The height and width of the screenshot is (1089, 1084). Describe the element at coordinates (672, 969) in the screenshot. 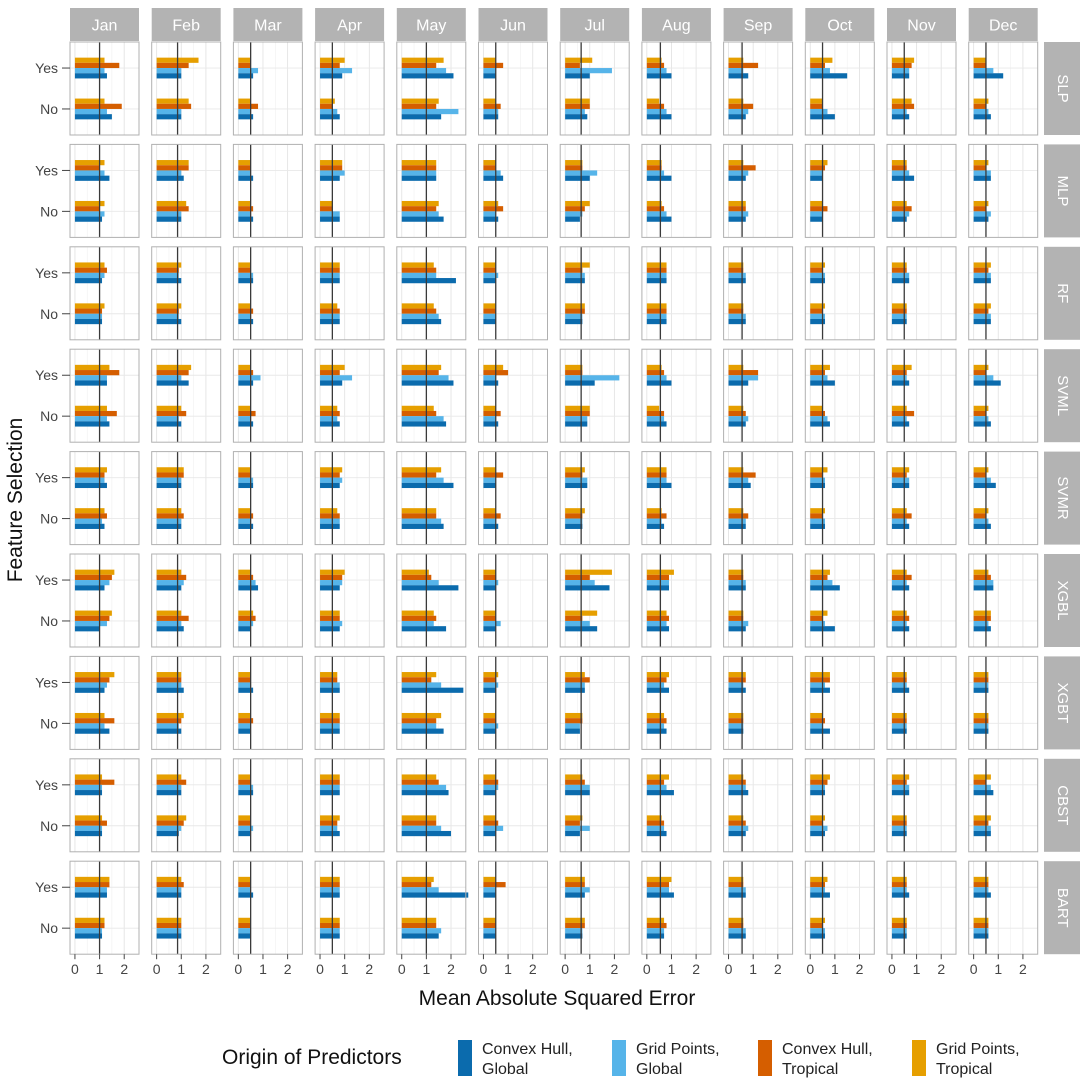

I see `x-tick-label: 1` at that location.